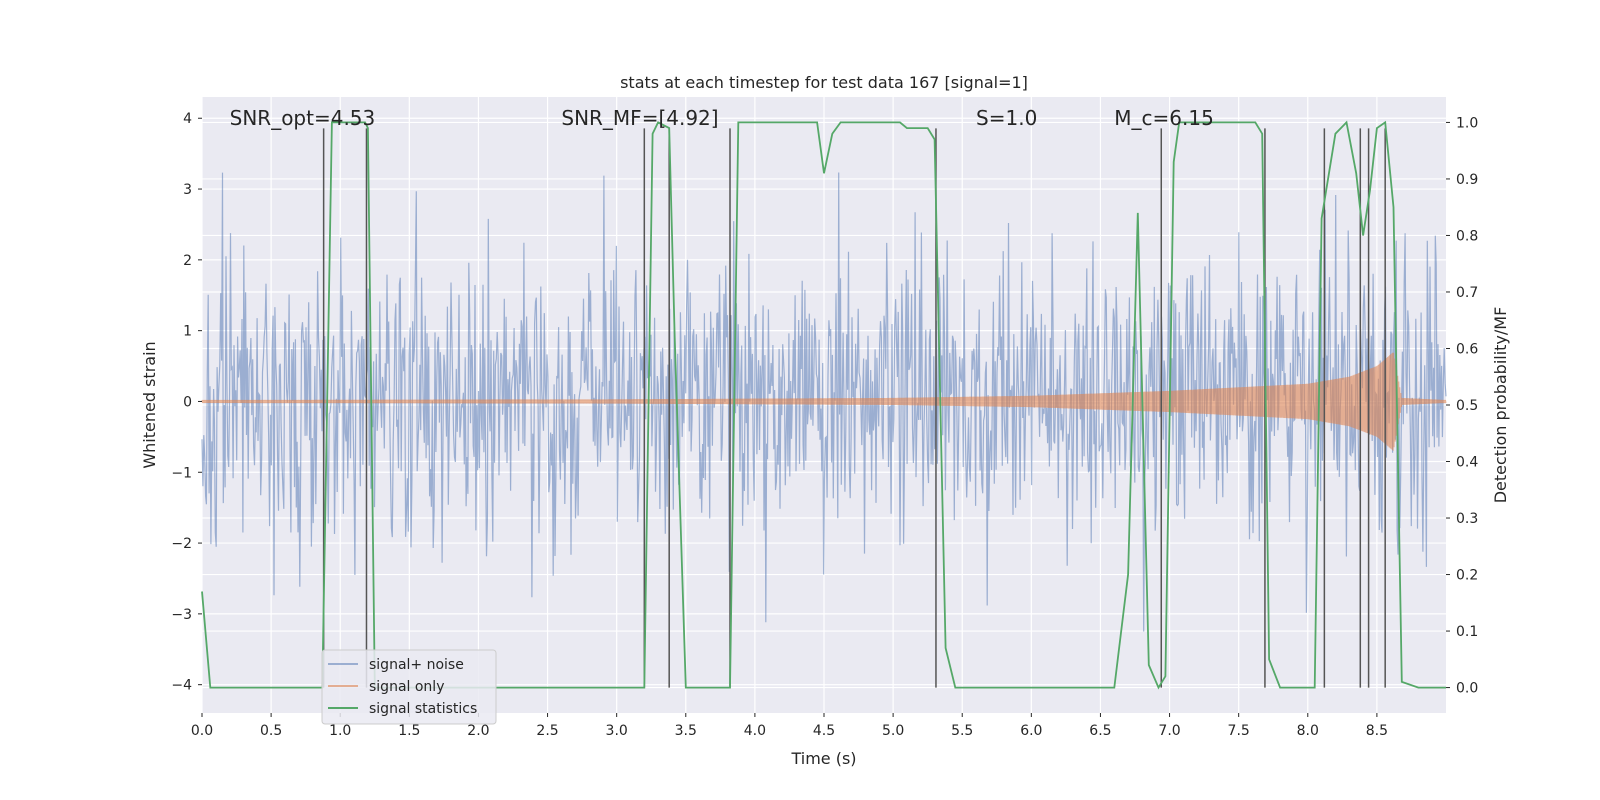 The width and height of the screenshot is (1600, 800). I want to click on x-tick-label: 8.5, so click(1377, 731).